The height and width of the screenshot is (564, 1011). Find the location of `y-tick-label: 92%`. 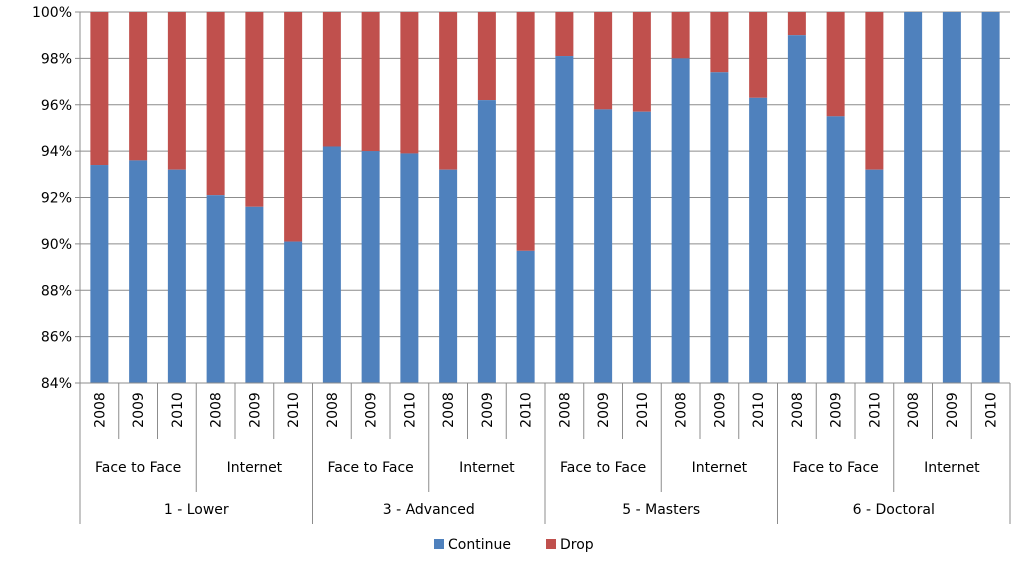

y-tick-label: 92% is located at coordinates (56, 199).